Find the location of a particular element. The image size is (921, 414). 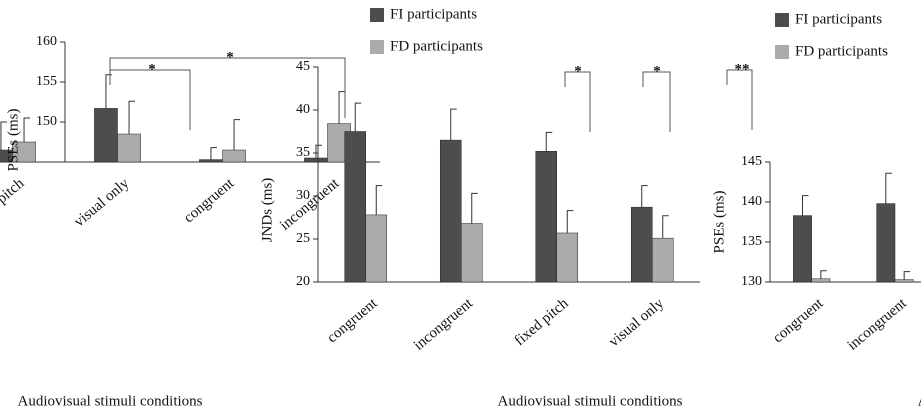

y-axis-label: JNDs (ms) is located at coordinates (267, 210).